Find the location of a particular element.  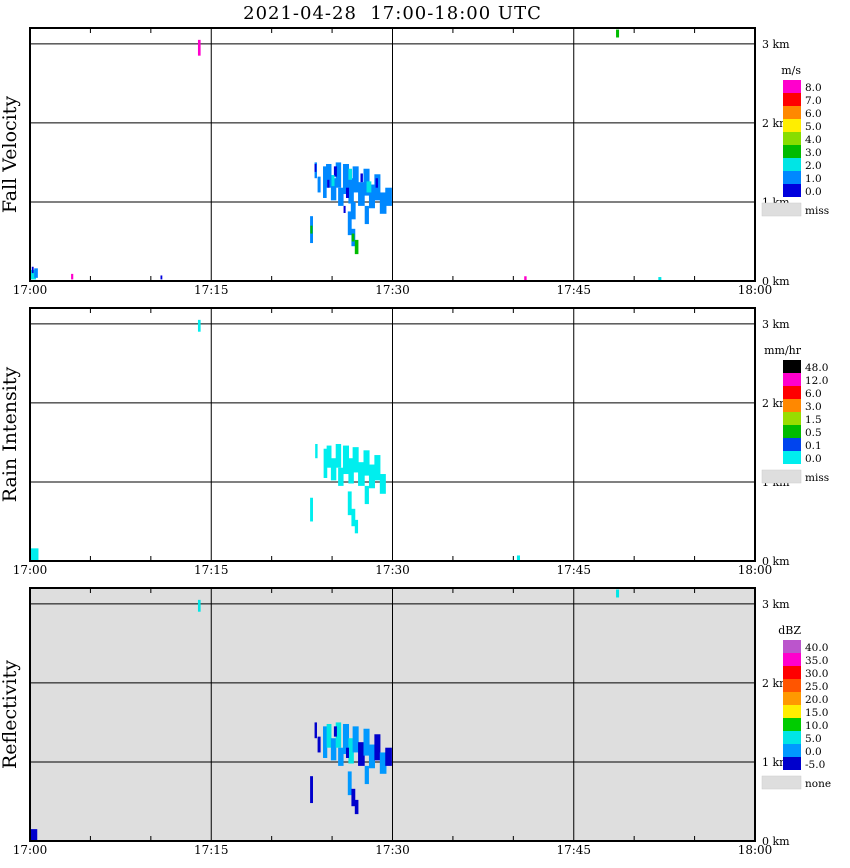

y-axis-title: Rain Intensity is located at coordinates (10, 434).